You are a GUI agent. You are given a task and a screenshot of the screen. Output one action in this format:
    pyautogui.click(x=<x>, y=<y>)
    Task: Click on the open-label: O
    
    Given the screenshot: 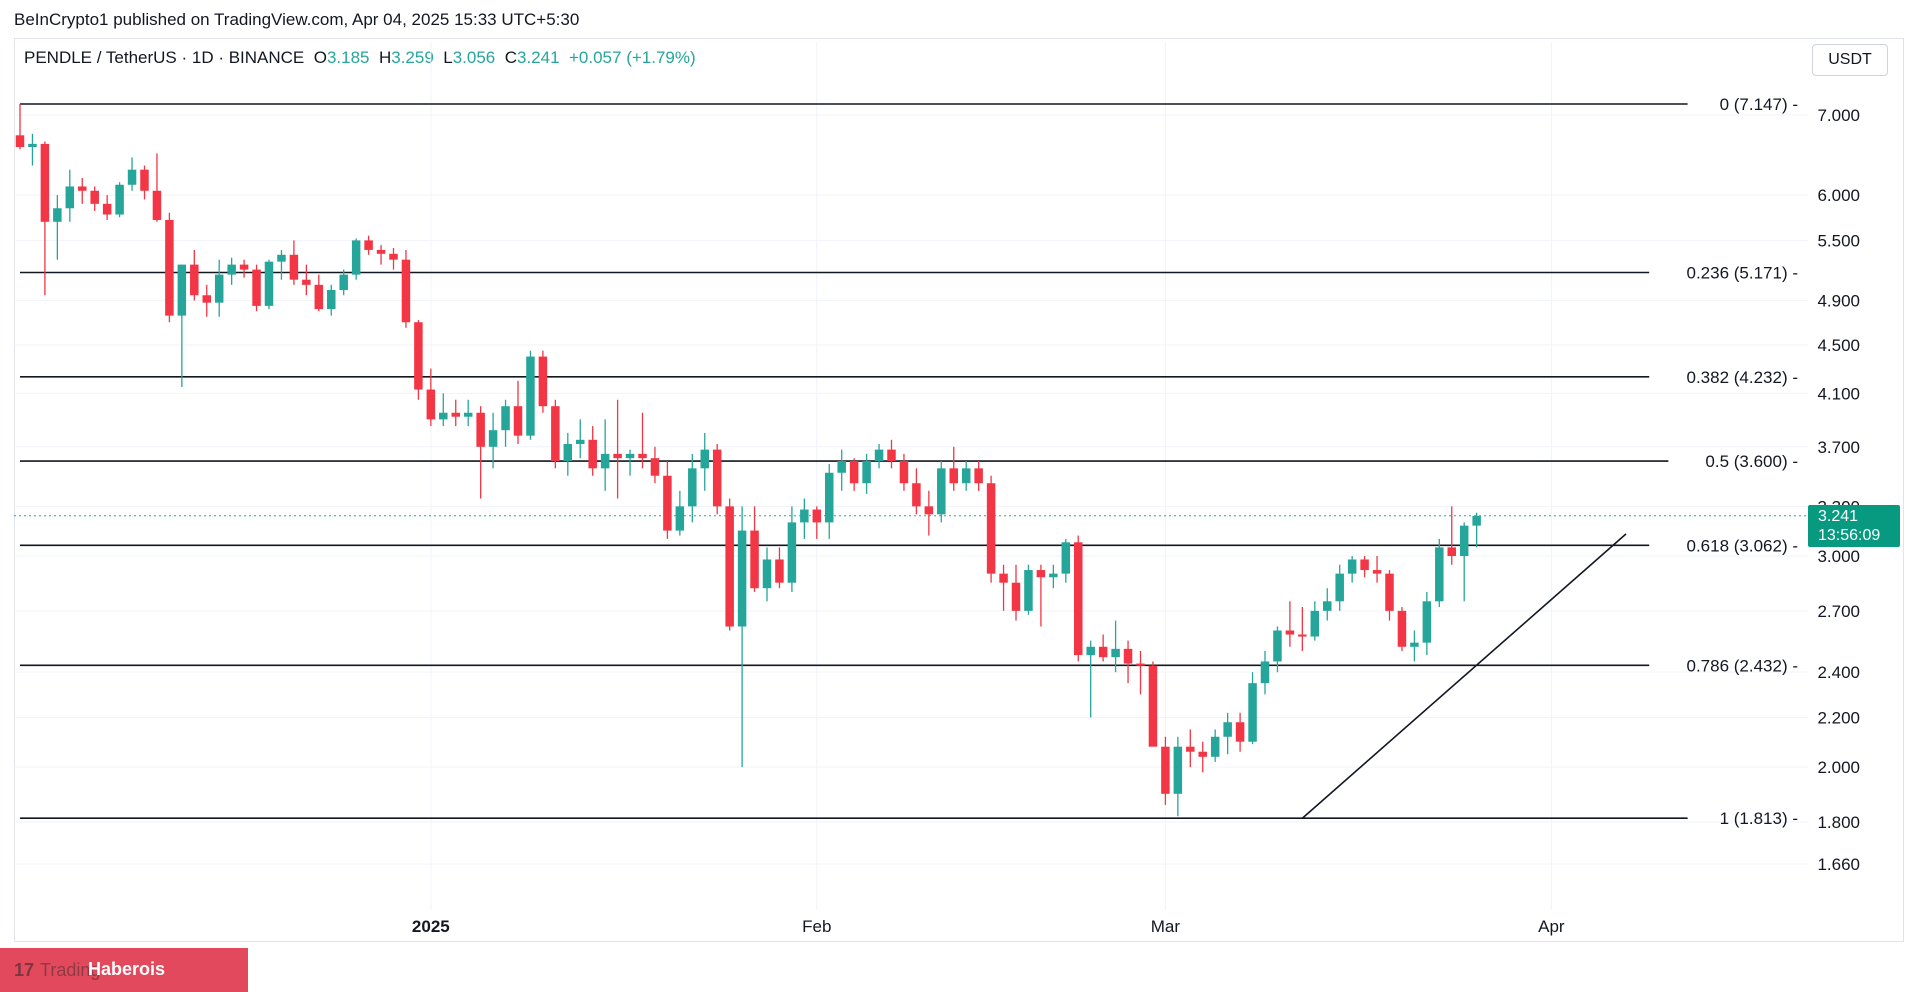 What is the action you would take?
    pyautogui.click(x=320, y=57)
    